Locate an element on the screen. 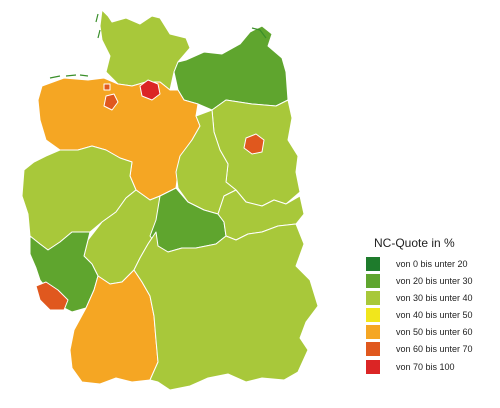 The image size is (500, 408). legend-item: von 20 bis unter 30 is located at coordinates (431, 281).